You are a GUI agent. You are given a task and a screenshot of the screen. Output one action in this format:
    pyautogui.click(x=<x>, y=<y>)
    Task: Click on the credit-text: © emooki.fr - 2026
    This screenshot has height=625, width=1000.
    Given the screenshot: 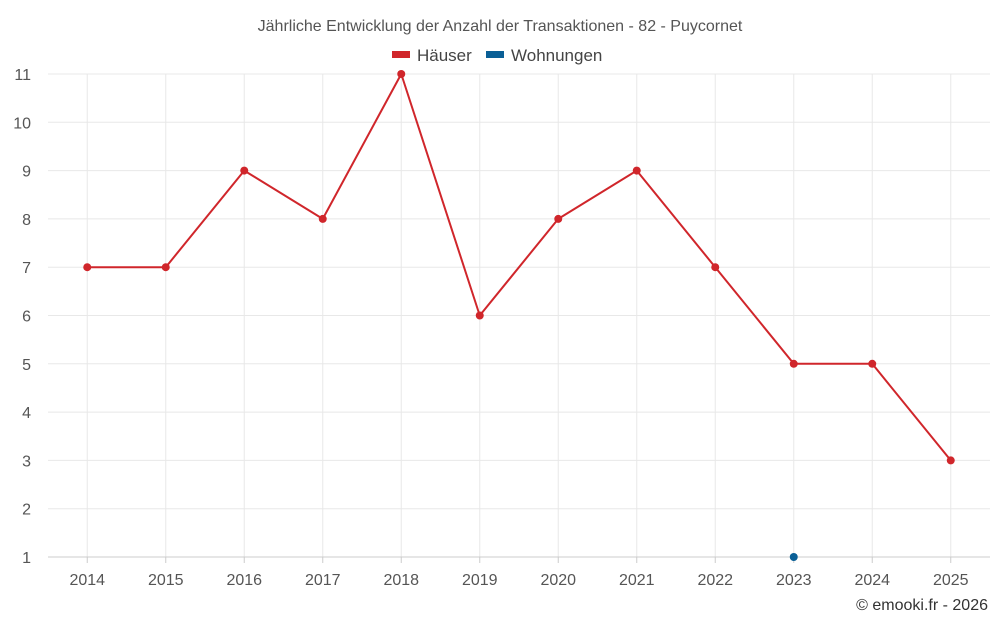 What is the action you would take?
    pyautogui.click(x=922, y=605)
    